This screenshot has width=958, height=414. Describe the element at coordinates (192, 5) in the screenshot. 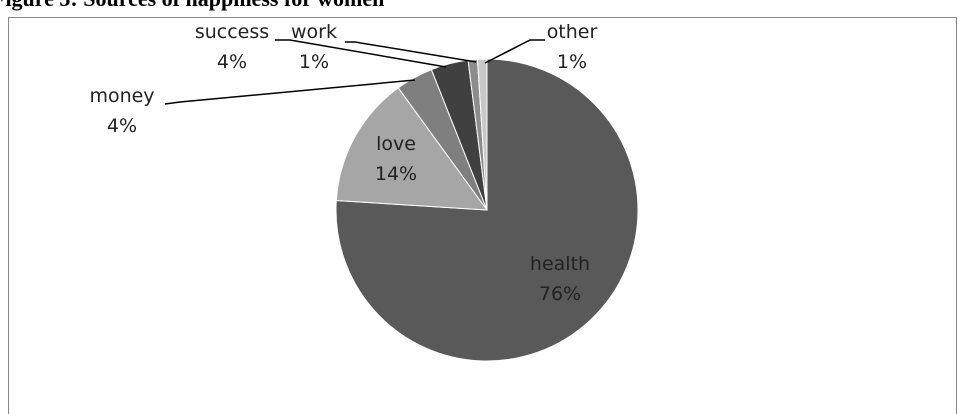

I see `chart-title: Figure 3: Sources of happiness for women` at that location.